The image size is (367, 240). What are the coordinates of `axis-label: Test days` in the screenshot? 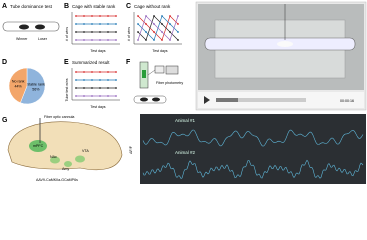 It's located at (97, 51).